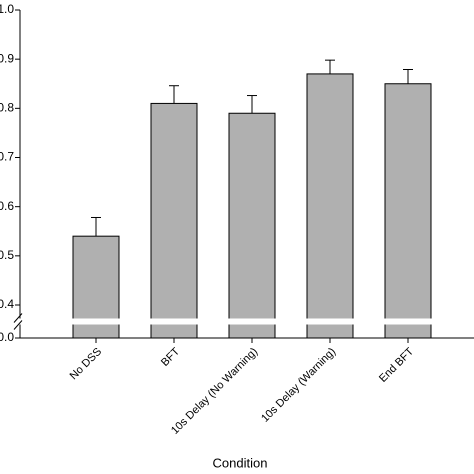 Image resolution: width=474 pixels, height=474 pixels. What do you see at coordinates (7, 206) in the screenshot?
I see `y-tick-label: 0.6` at bounding box center [7, 206].